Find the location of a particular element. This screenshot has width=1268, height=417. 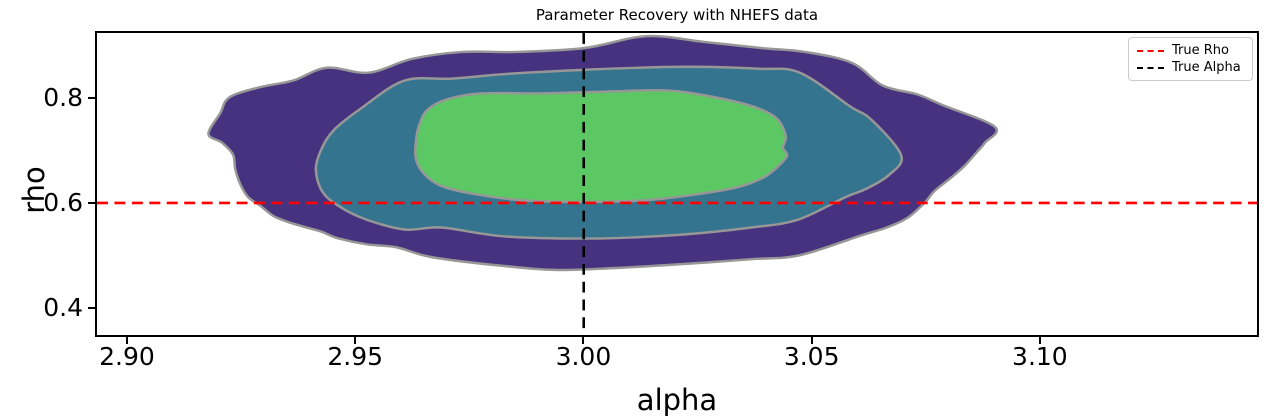

black-dashed-line-swatch is located at coordinates (1150, 67).